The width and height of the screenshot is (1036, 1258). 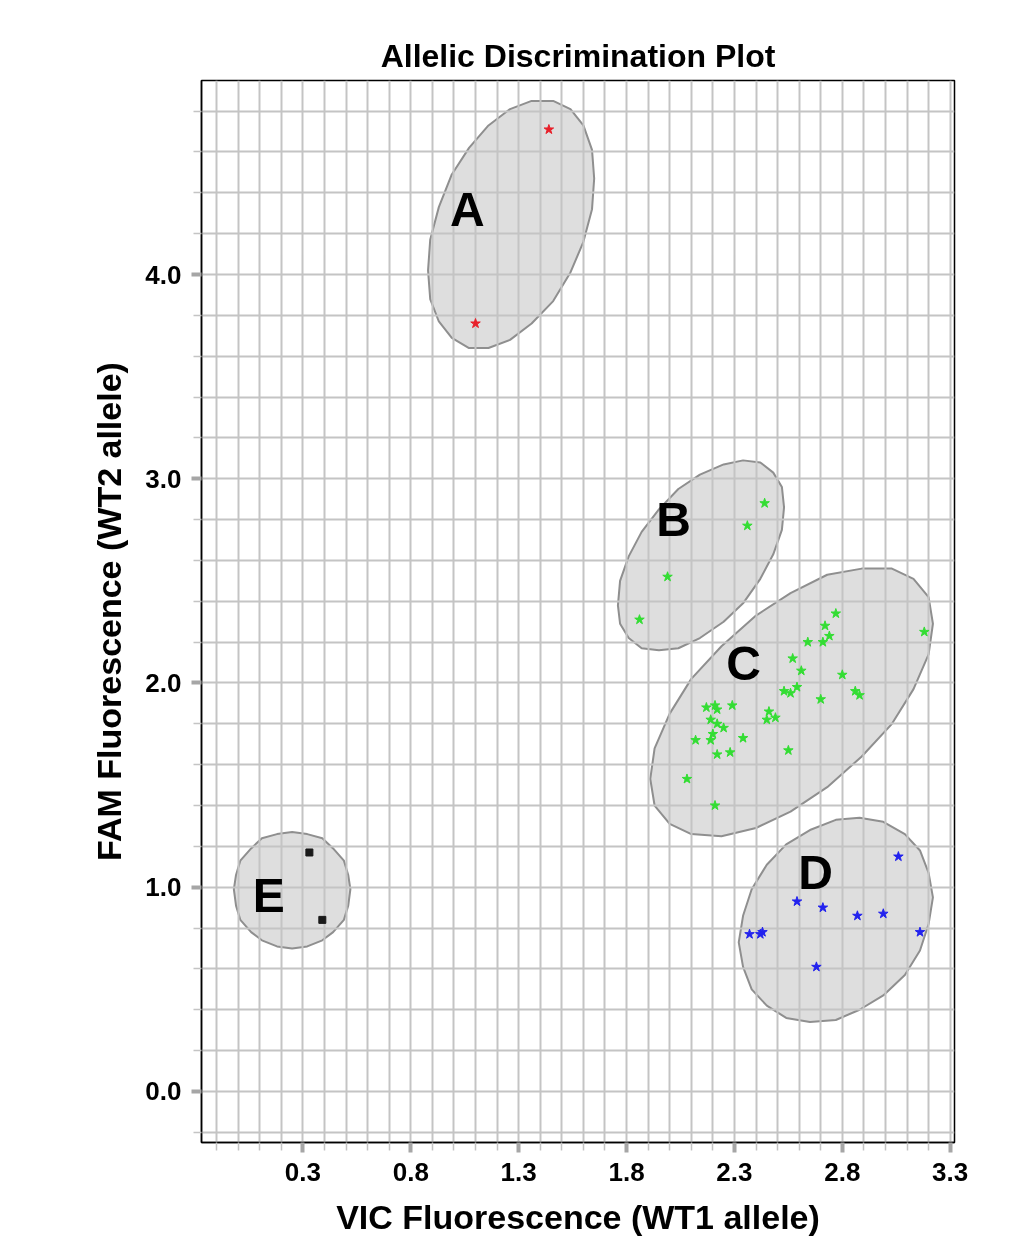 I want to click on x-tick-label: 0.8, so click(x=410, y=1171).